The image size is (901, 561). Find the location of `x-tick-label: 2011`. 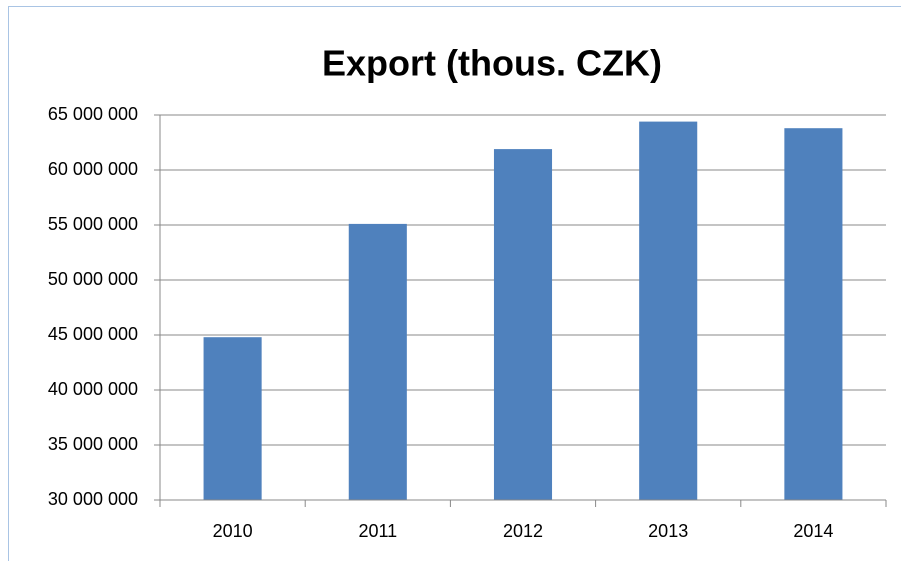

x-tick-label: 2011 is located at coordinates (377, 531).